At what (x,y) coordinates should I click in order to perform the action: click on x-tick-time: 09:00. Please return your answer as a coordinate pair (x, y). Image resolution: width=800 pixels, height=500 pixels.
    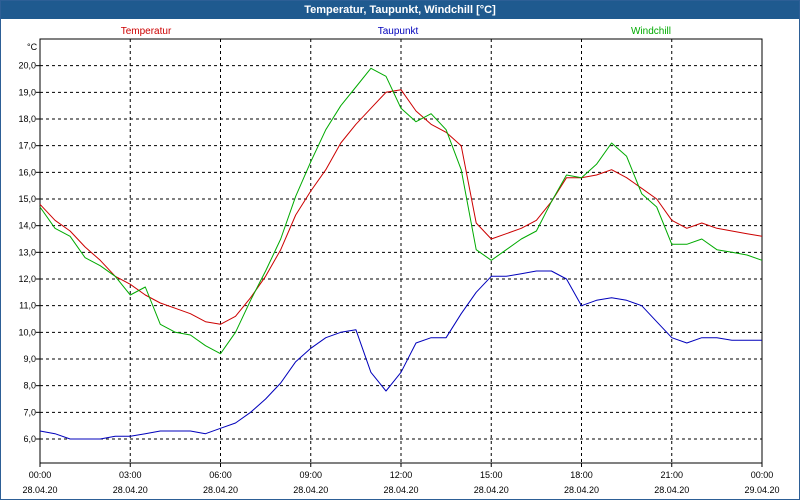
    Looking at the image, I should click on (310, 475).